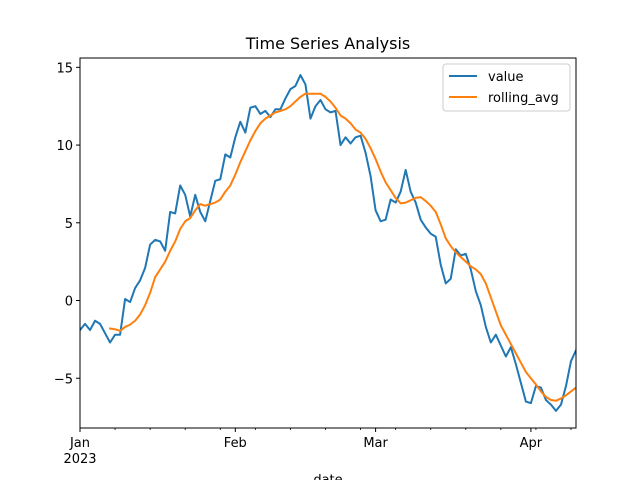  Describe the element at coordinates (531, 443) in the screenshot. I see `x-tick-label: Apr` at that location.